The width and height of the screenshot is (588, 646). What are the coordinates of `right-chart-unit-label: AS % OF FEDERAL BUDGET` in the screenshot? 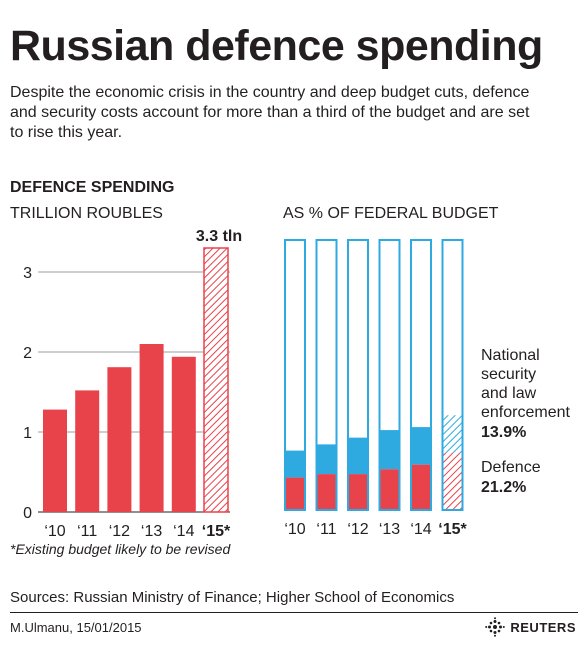 It's located at (391, 213).